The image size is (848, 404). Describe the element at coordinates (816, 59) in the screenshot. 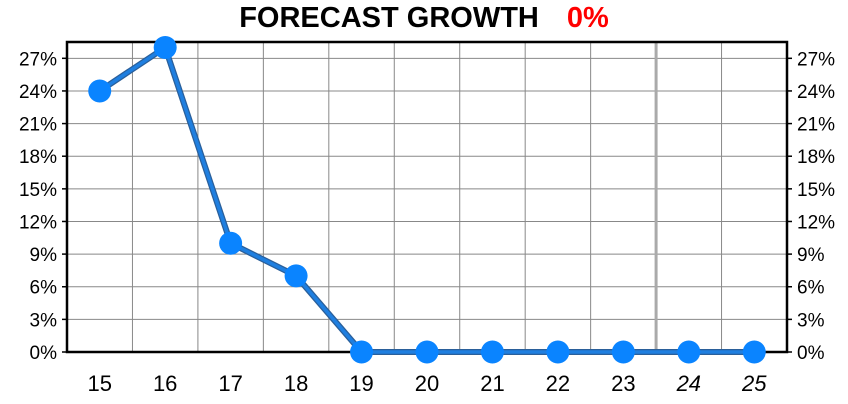

I see `y-tick-label-right: 27%` at that location.